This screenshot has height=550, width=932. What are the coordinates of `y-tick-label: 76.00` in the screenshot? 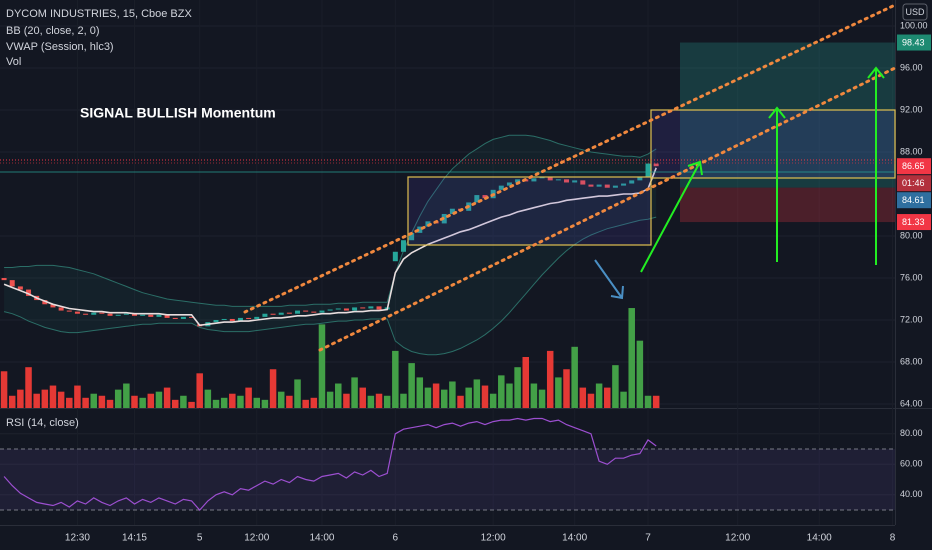 It's located at (911, 277).